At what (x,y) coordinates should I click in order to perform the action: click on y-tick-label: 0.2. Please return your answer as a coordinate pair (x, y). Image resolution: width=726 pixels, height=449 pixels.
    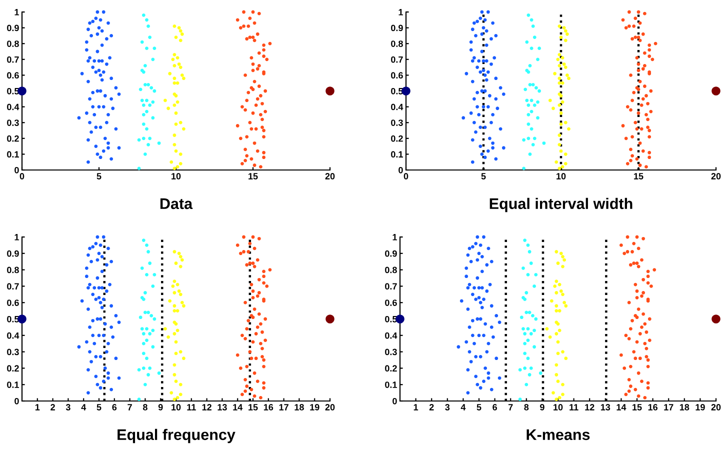
    Looking at the image, I should click on (397, 138).